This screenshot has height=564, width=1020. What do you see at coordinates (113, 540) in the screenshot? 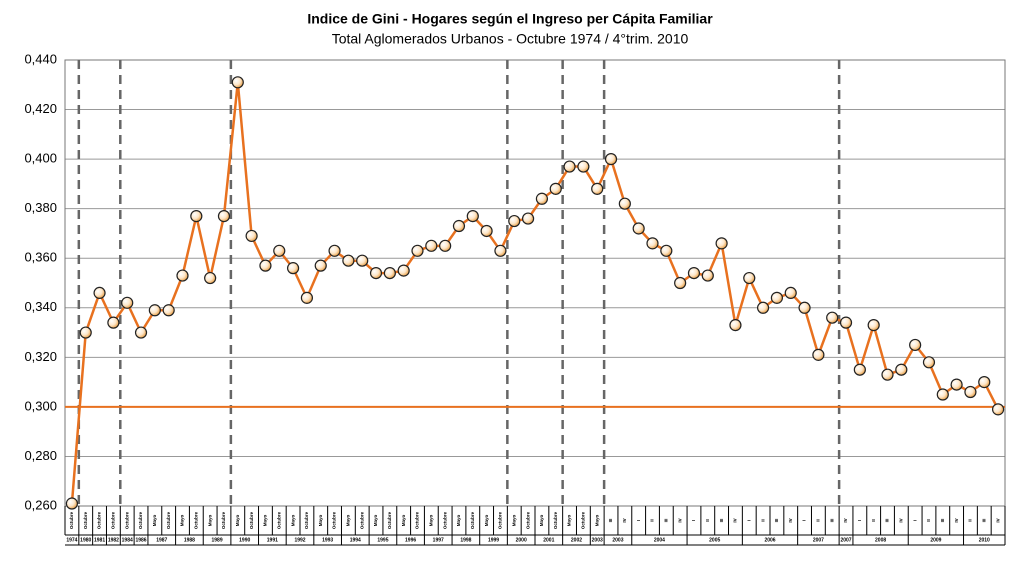
I see `year-label: 1982` at bounding box center [113, 540].